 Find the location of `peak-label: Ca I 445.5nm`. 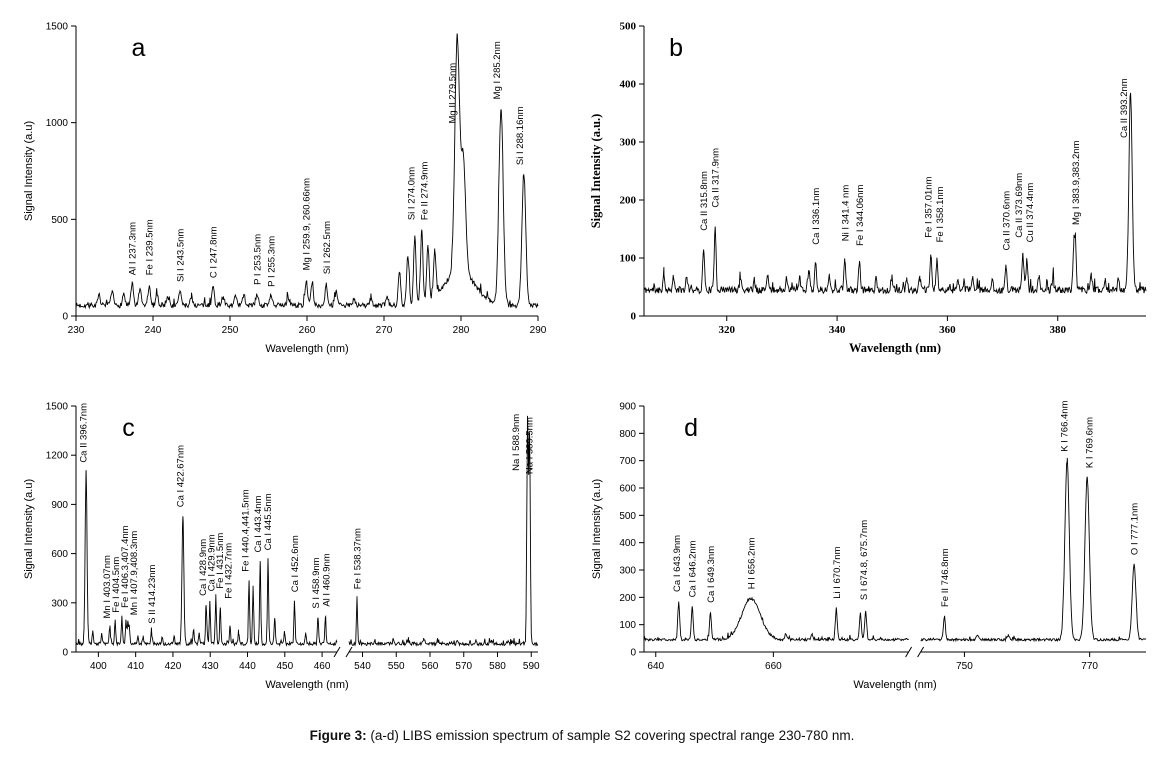

peak-label: Ca I 445.5nm is located at coordinates (268, 521).